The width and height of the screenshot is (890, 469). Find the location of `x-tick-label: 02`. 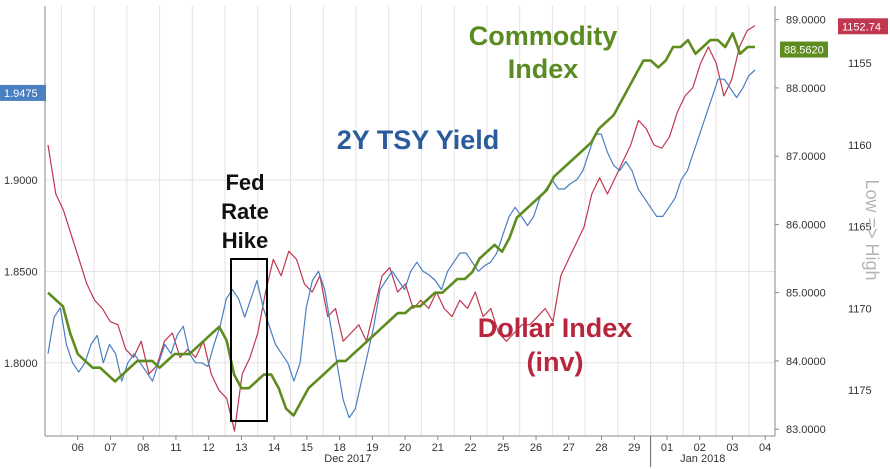

x-tick-label: 02 is located at coordinates (700, 448).